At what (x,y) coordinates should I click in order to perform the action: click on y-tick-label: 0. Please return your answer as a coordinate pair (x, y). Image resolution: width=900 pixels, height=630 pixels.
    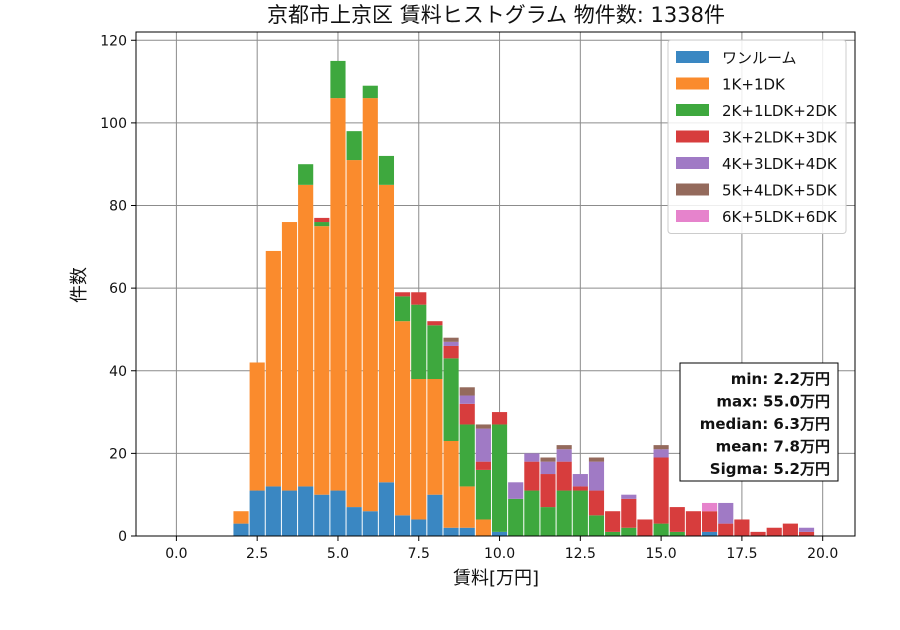
    Looking at the image, I should click on (122, 537).